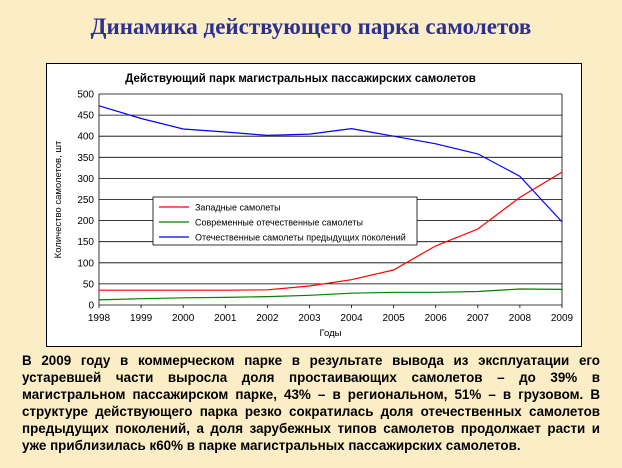  I want to click on legend-label: Западные самолеты, so click(238, 208).